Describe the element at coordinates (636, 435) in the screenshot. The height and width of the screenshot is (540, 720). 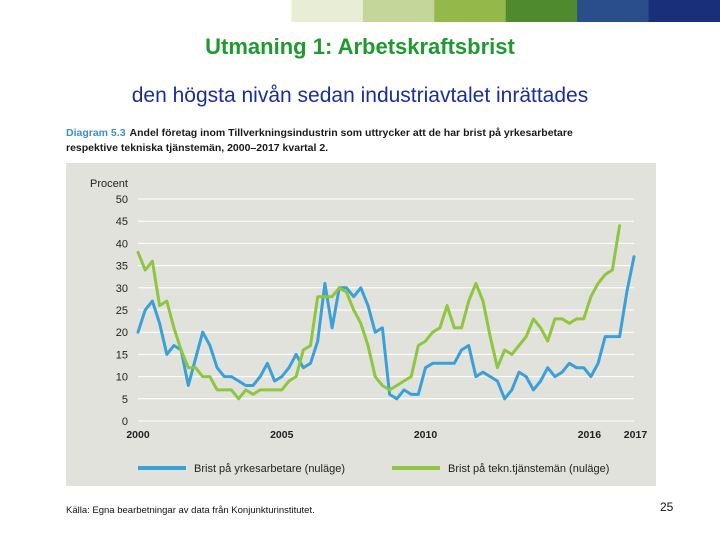
I see `x-tick-label: 2017` at that location.